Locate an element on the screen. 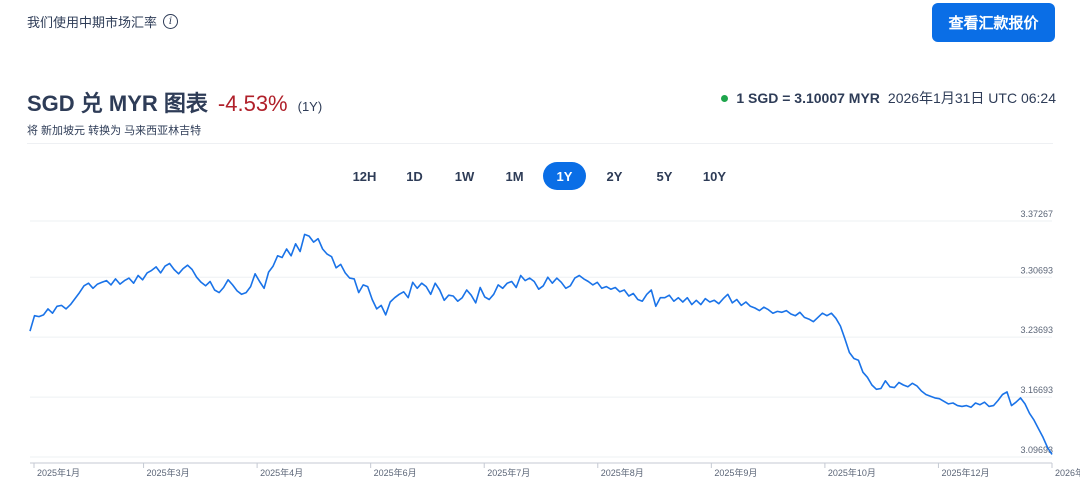  y-tick-label: 3.09693 is located at coordinates (1036, 450).